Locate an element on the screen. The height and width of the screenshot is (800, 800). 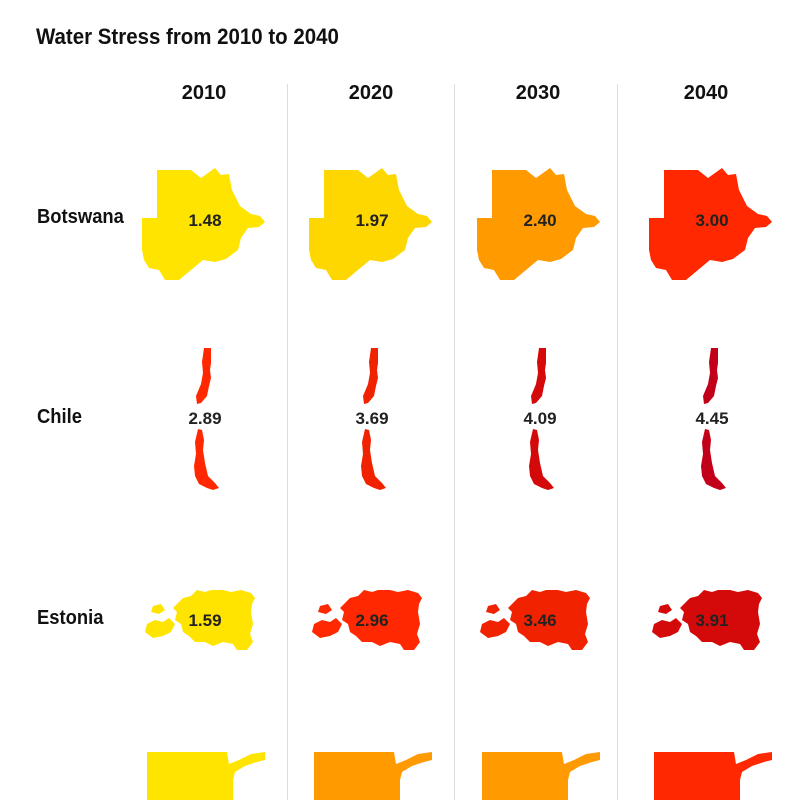
map-cell-chile-2020: 3.69 is located at coordinates (372, 419).